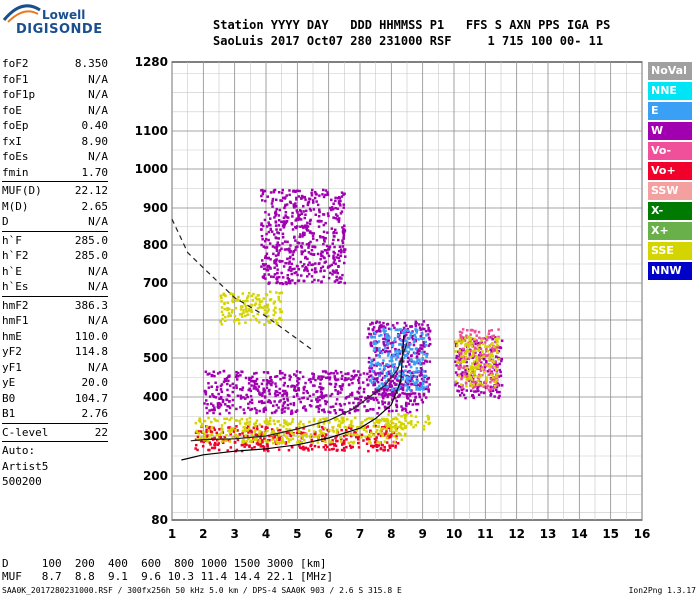 The width and height of the screenshot is (700, 600). I want to click on param-value: N/A, so click(98, 367).